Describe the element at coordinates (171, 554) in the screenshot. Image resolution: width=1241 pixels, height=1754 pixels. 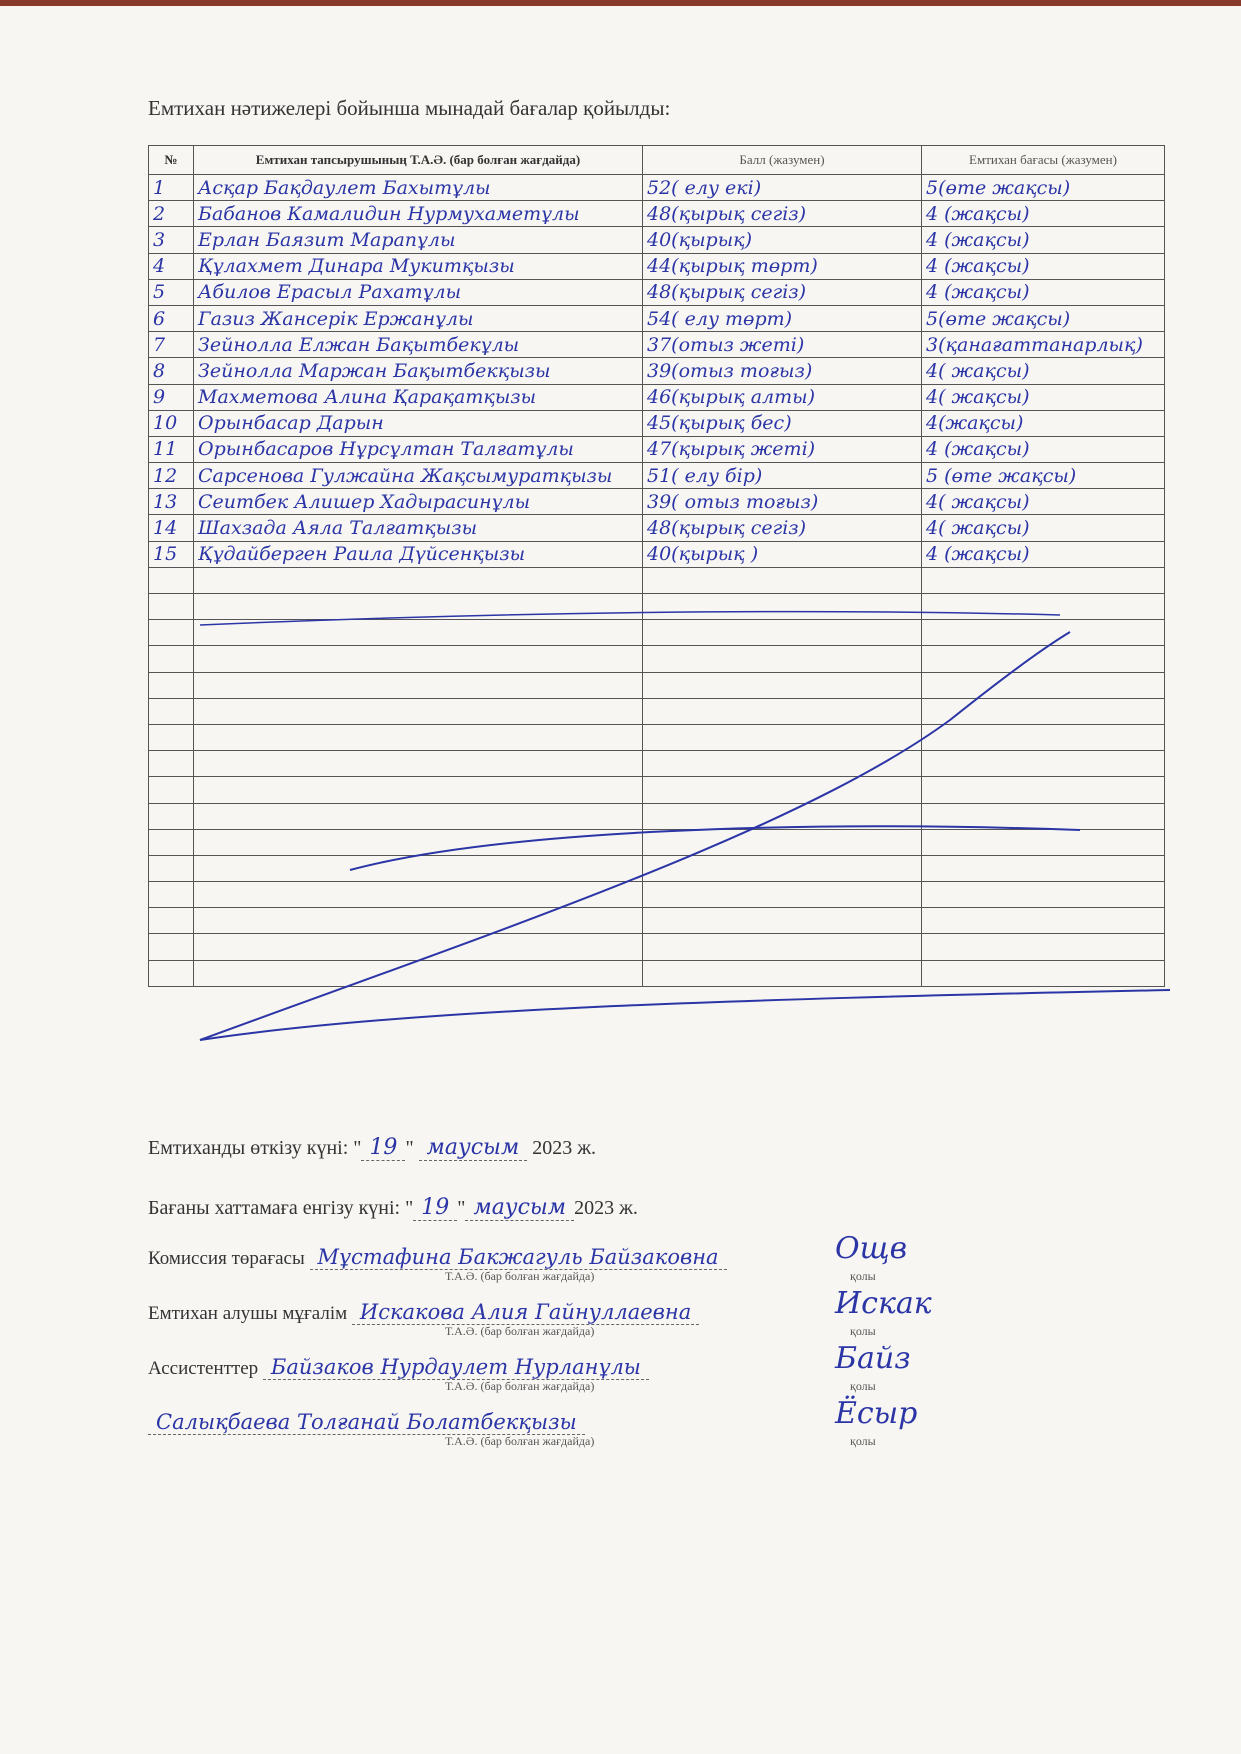
I see `row-number: 15` at that location.